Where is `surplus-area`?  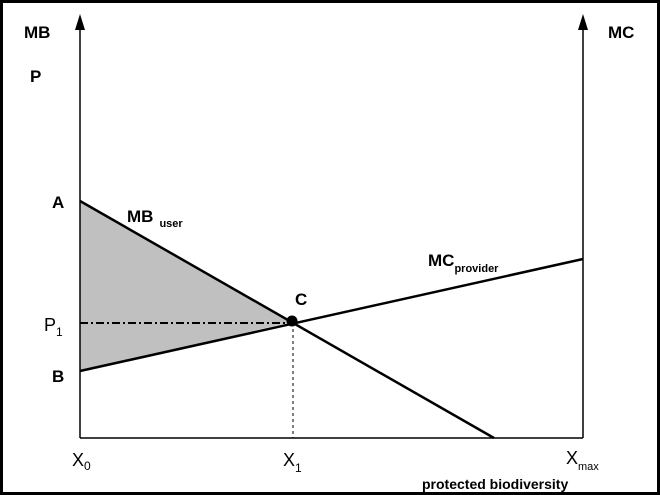
surplus-area is located at coordinates (186, 286).